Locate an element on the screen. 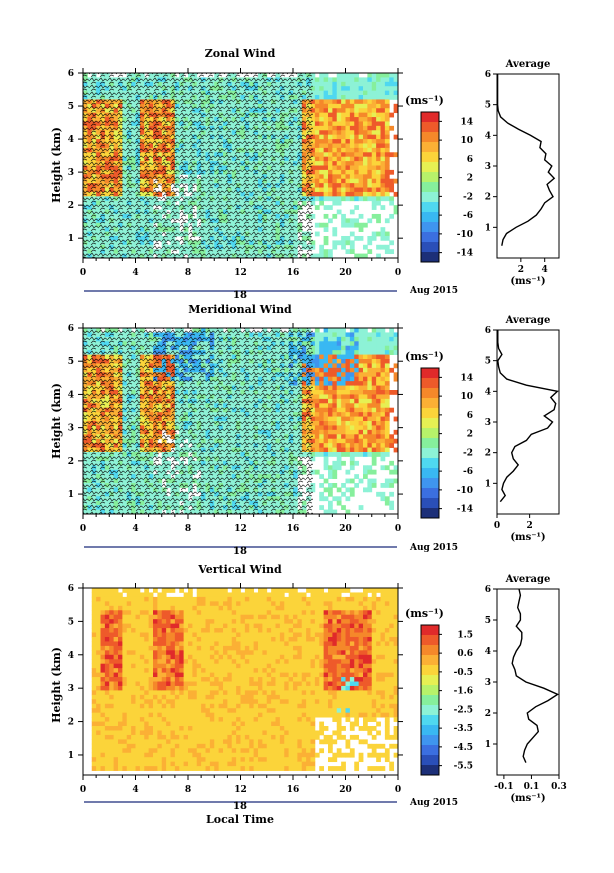  y-tick-label: 2 is located at coordinates (71, 206).